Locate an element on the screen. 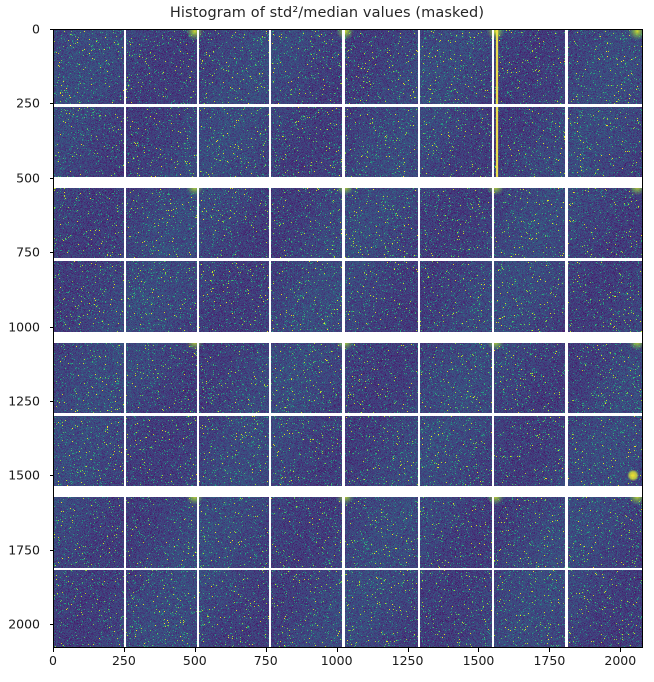 Image resolution: width=654 pixels, height=682 pixels. y-tick-label: 1250 is located at coordinates (24, 401).